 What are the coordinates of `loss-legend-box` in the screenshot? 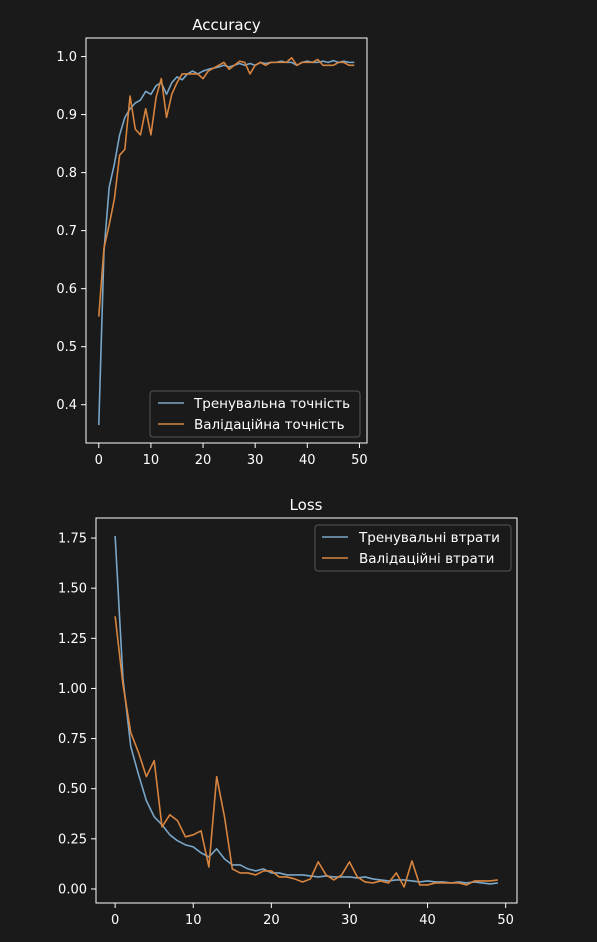 It's located at (413, 548).